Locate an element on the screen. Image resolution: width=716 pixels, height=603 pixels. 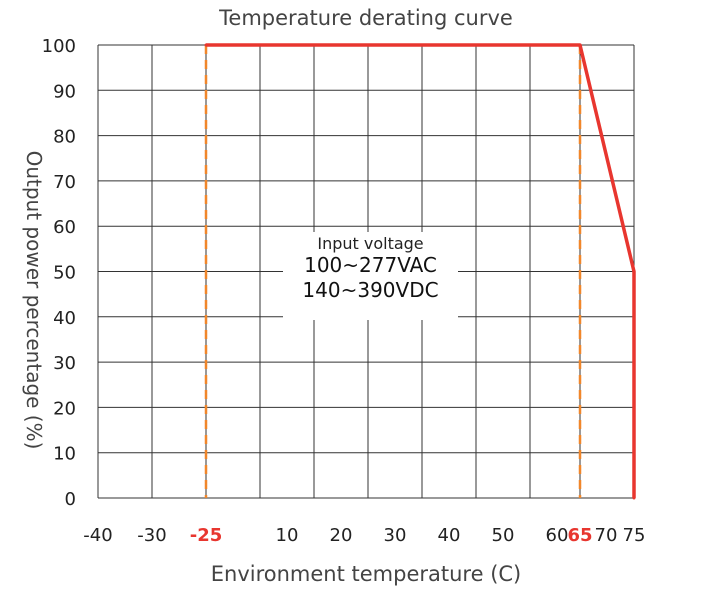
y-tick-label-70: 70 is located at coordinates (64, 182).